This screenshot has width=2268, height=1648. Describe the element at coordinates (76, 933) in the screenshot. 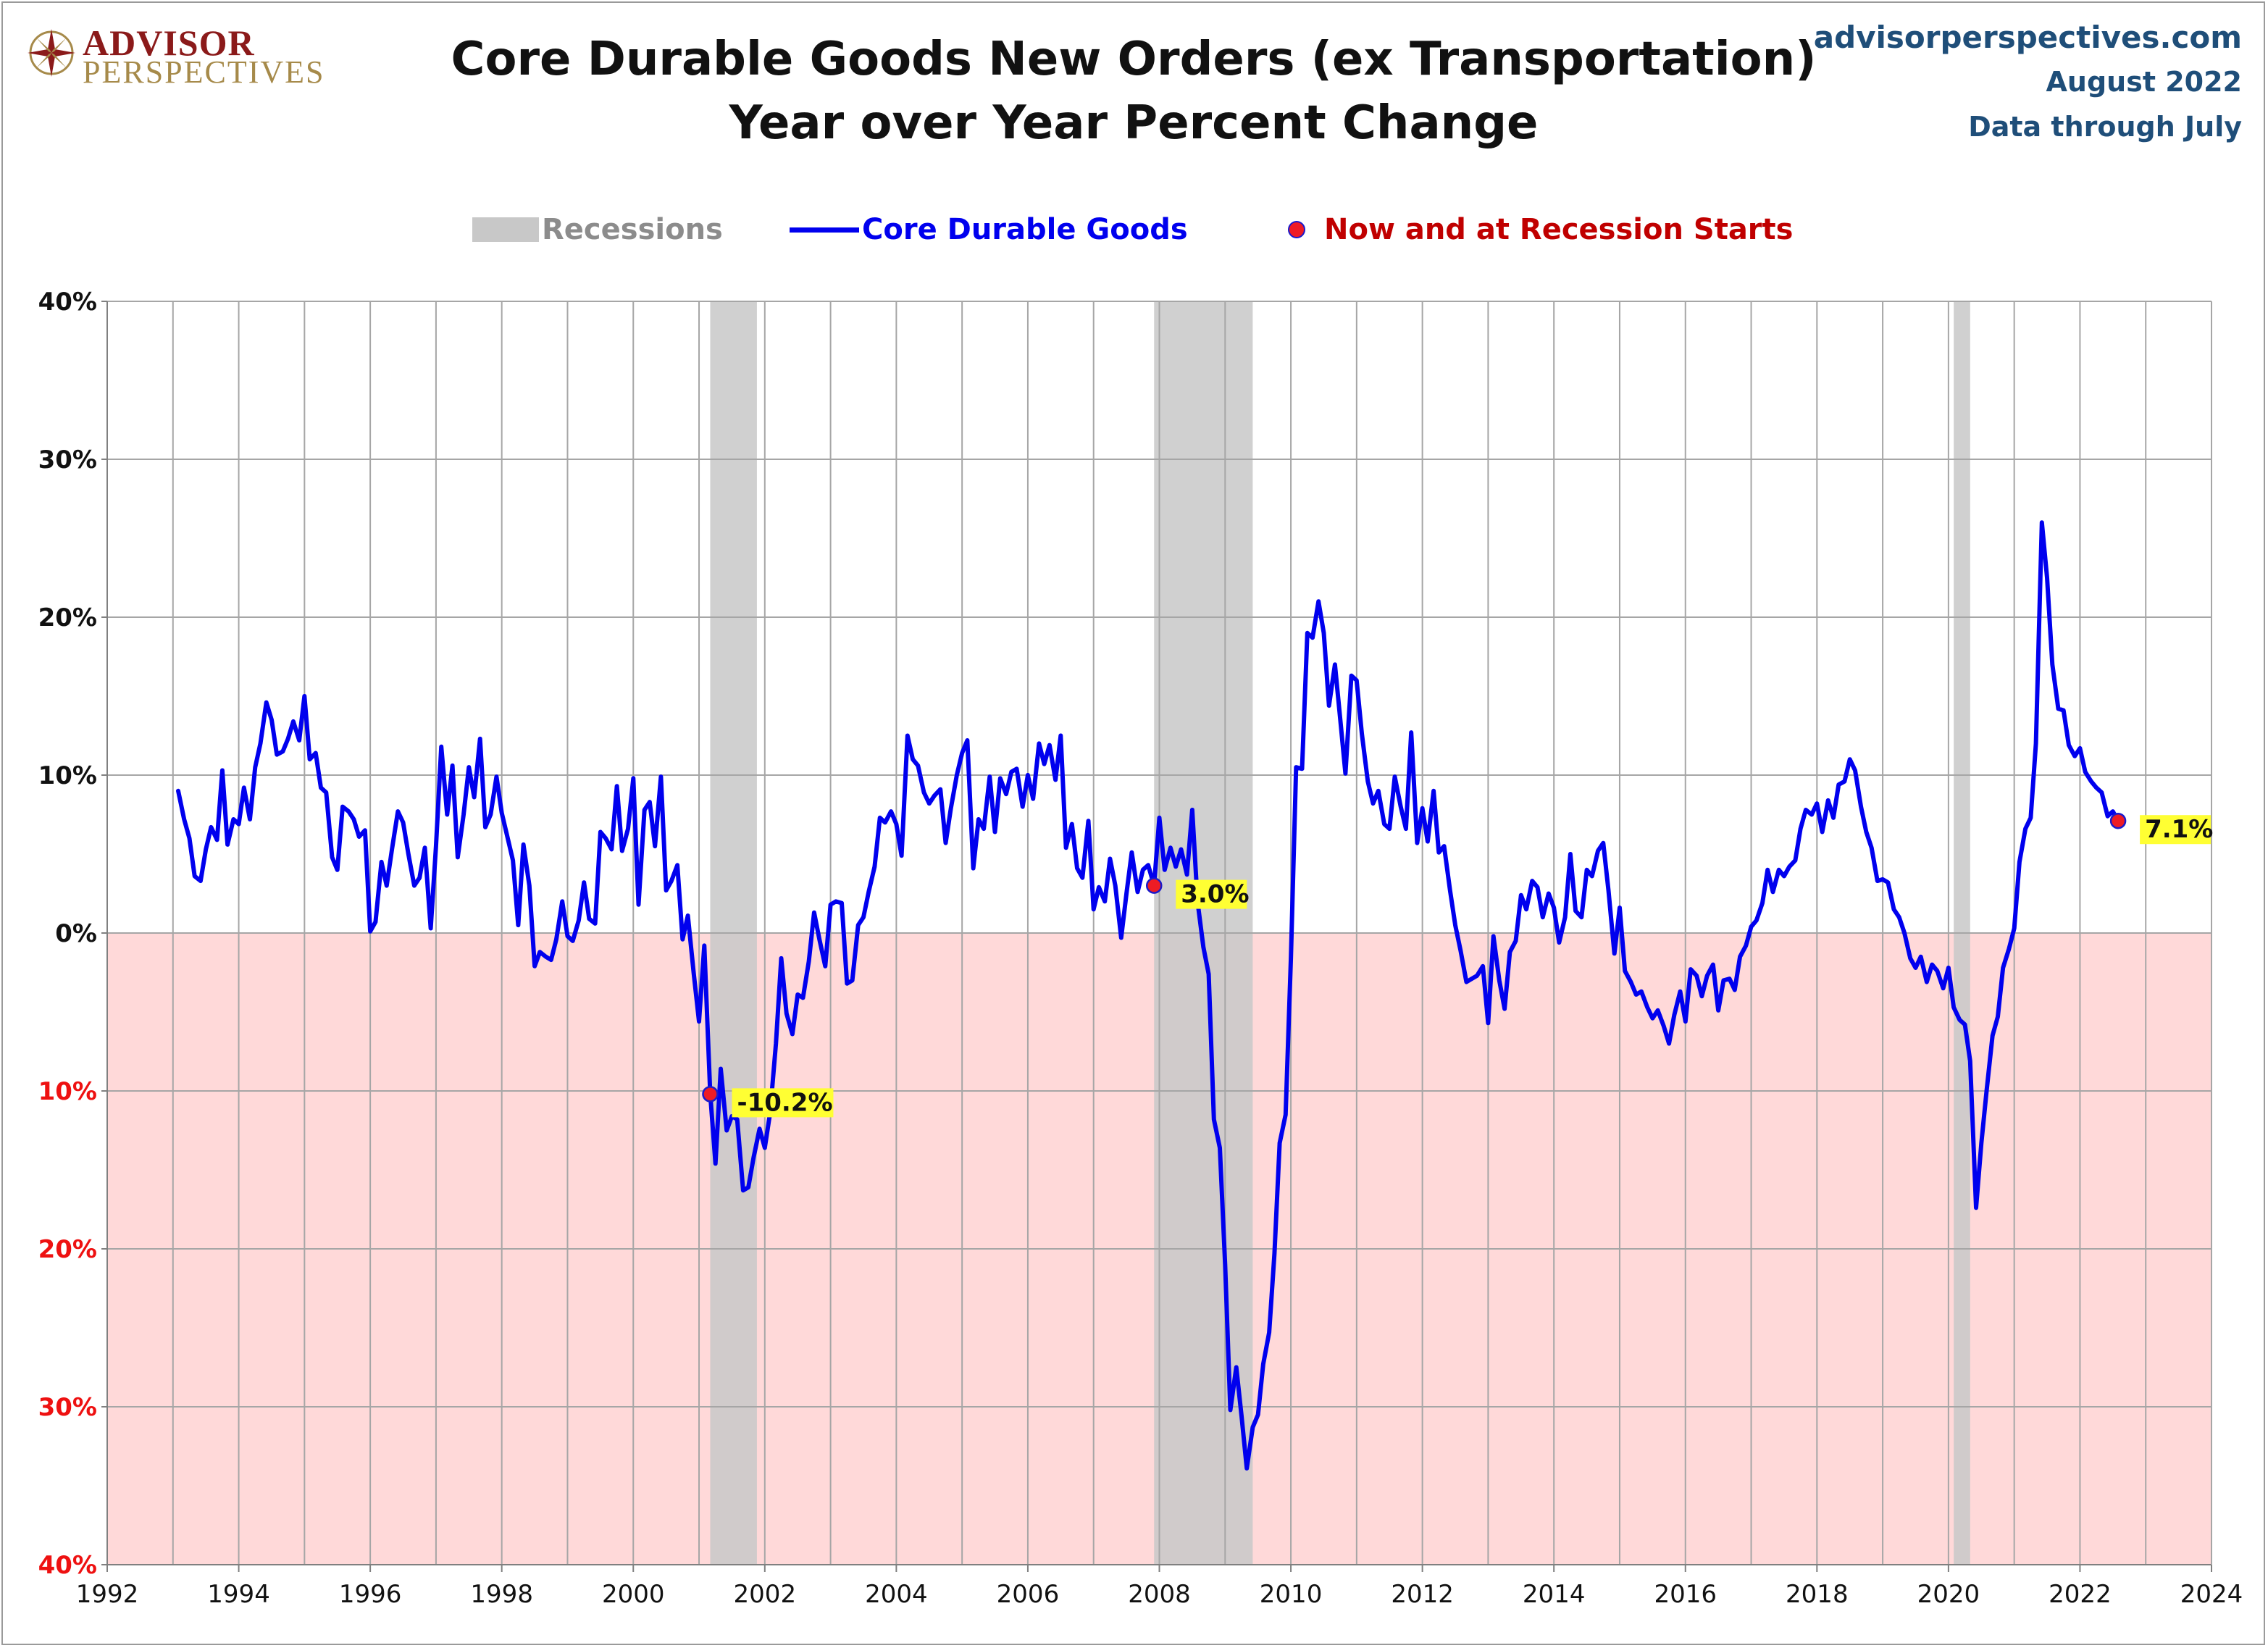

I see `y-tick-label: 0%` at that location.